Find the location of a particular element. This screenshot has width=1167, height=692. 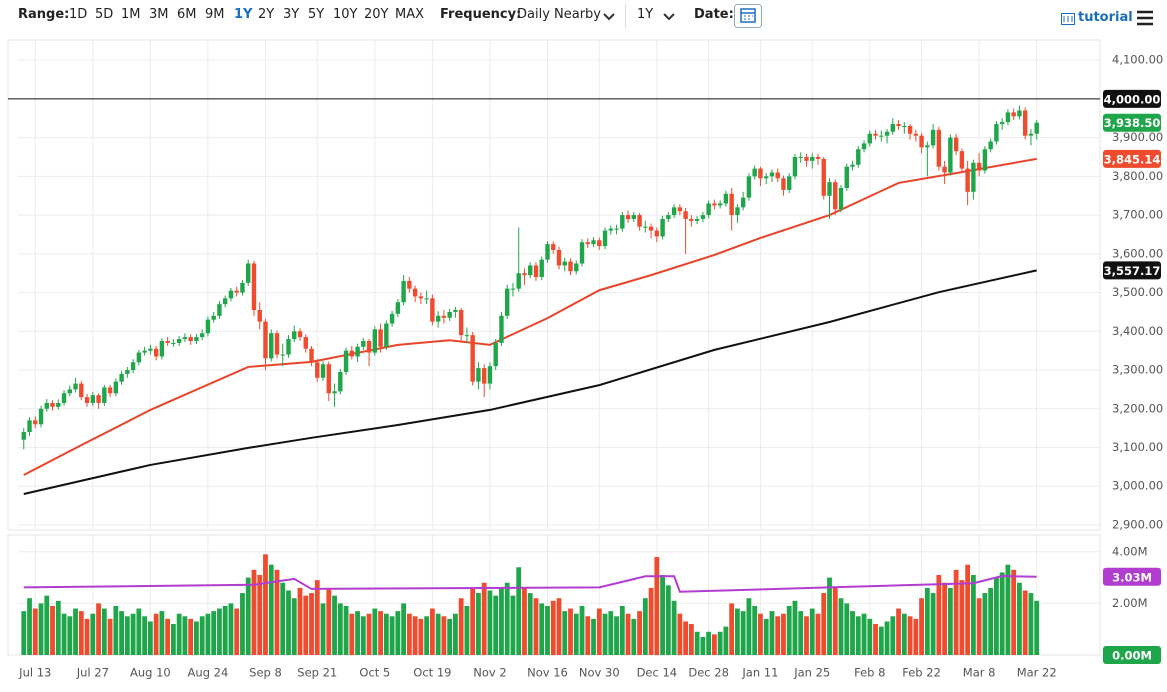

range-button: 3Y is located at coordinates (291, 14).